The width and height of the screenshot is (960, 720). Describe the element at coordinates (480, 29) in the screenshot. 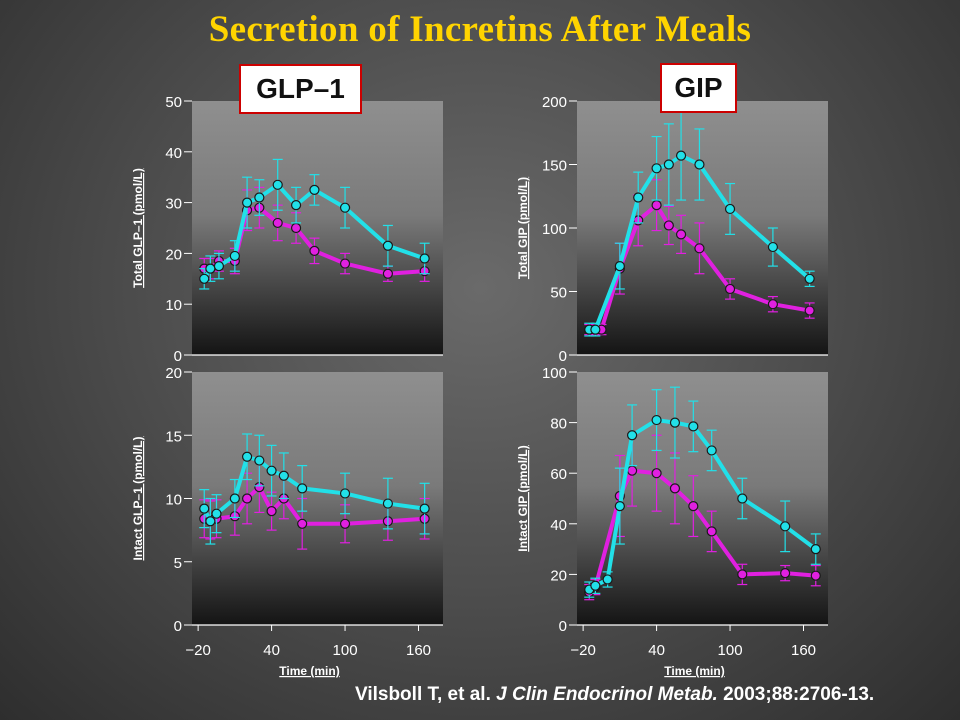

I see `slide-title: Secretion of Incretins After Meals` at that location.